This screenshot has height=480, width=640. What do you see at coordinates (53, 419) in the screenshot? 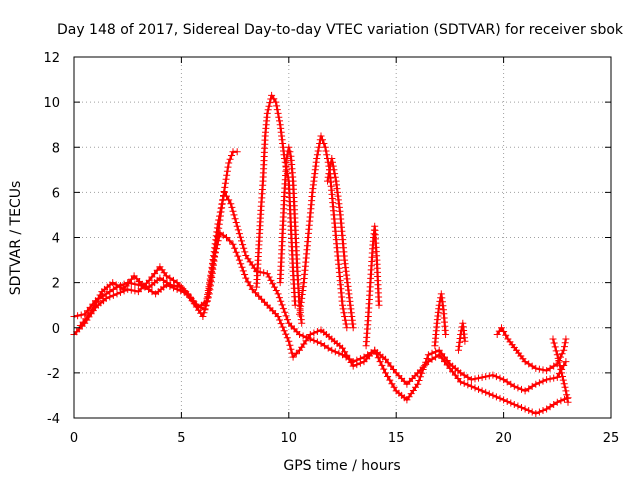
I see `y-tick-label: -4` at bounding box center [53, 419].